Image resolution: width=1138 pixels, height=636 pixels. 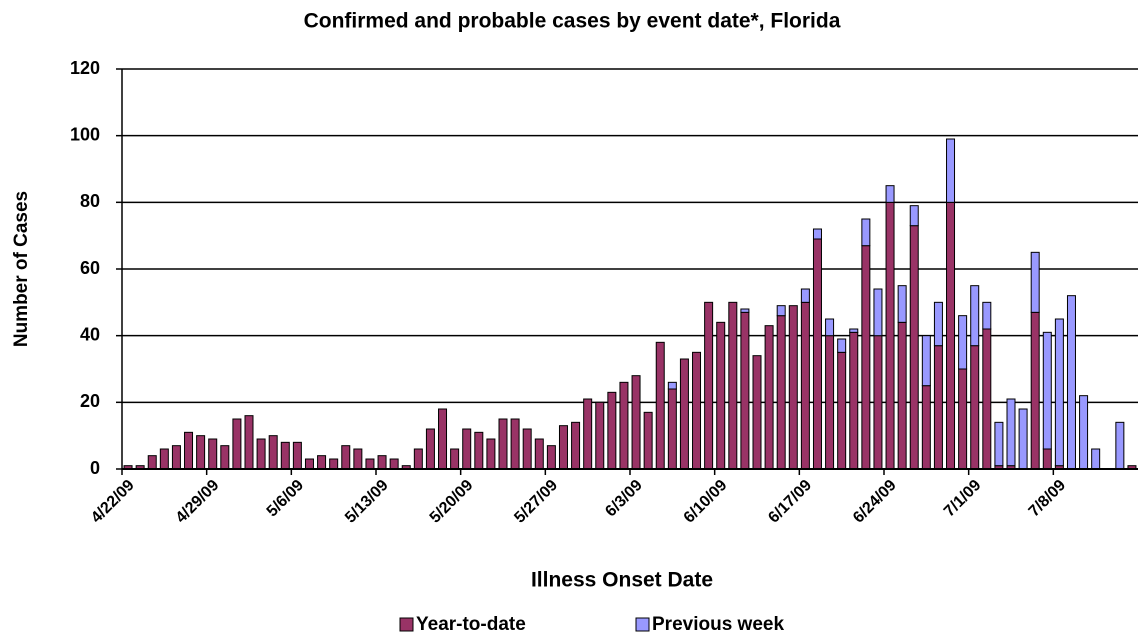 I want to click on y-tick-label: 20, so click(x=90, y=401).